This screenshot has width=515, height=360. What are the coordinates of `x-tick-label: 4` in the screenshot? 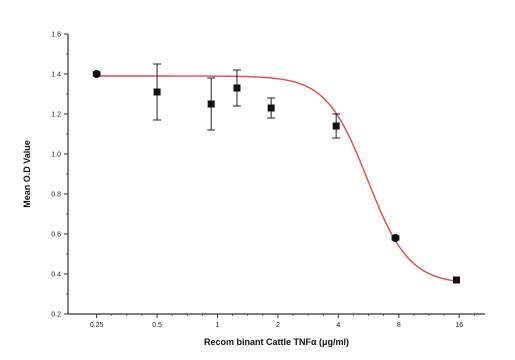 It's located at (338, 325).